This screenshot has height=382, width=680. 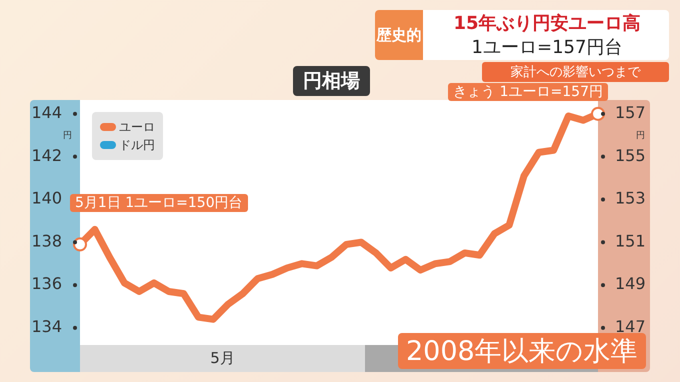 I want to click on y2-tick-label: 153, so click(x=630, y=198).